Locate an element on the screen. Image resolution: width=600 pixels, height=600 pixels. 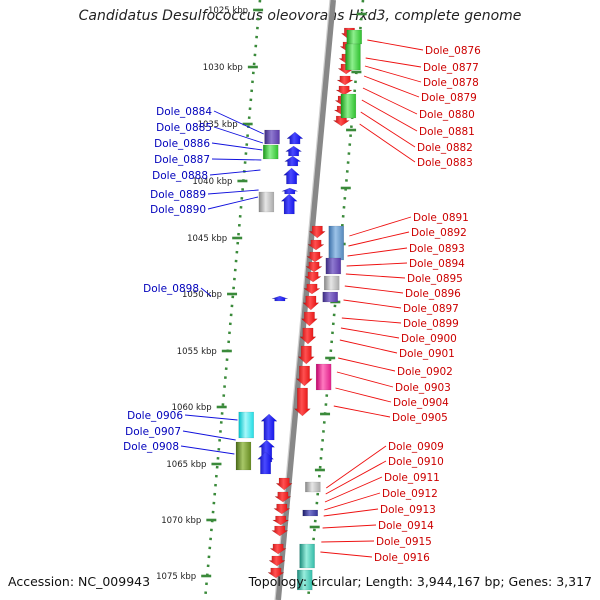
forward-gene-label: Dole_0891 is located at coordinates (441, 218).